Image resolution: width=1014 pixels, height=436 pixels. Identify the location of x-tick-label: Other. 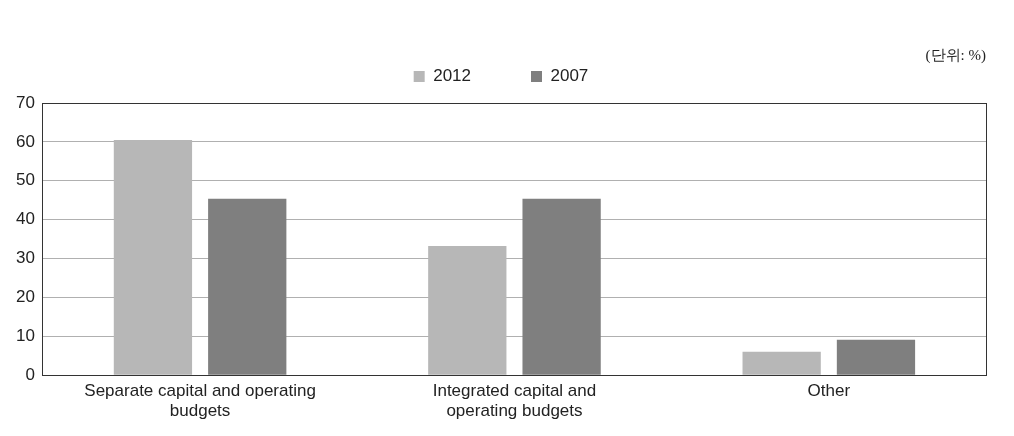
(829, 391).